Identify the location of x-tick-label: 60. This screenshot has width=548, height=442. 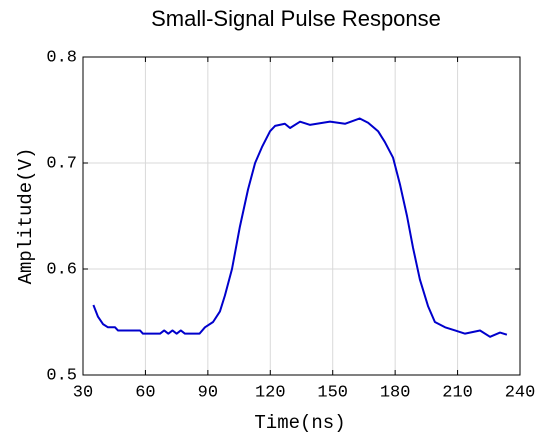
(145, 392).